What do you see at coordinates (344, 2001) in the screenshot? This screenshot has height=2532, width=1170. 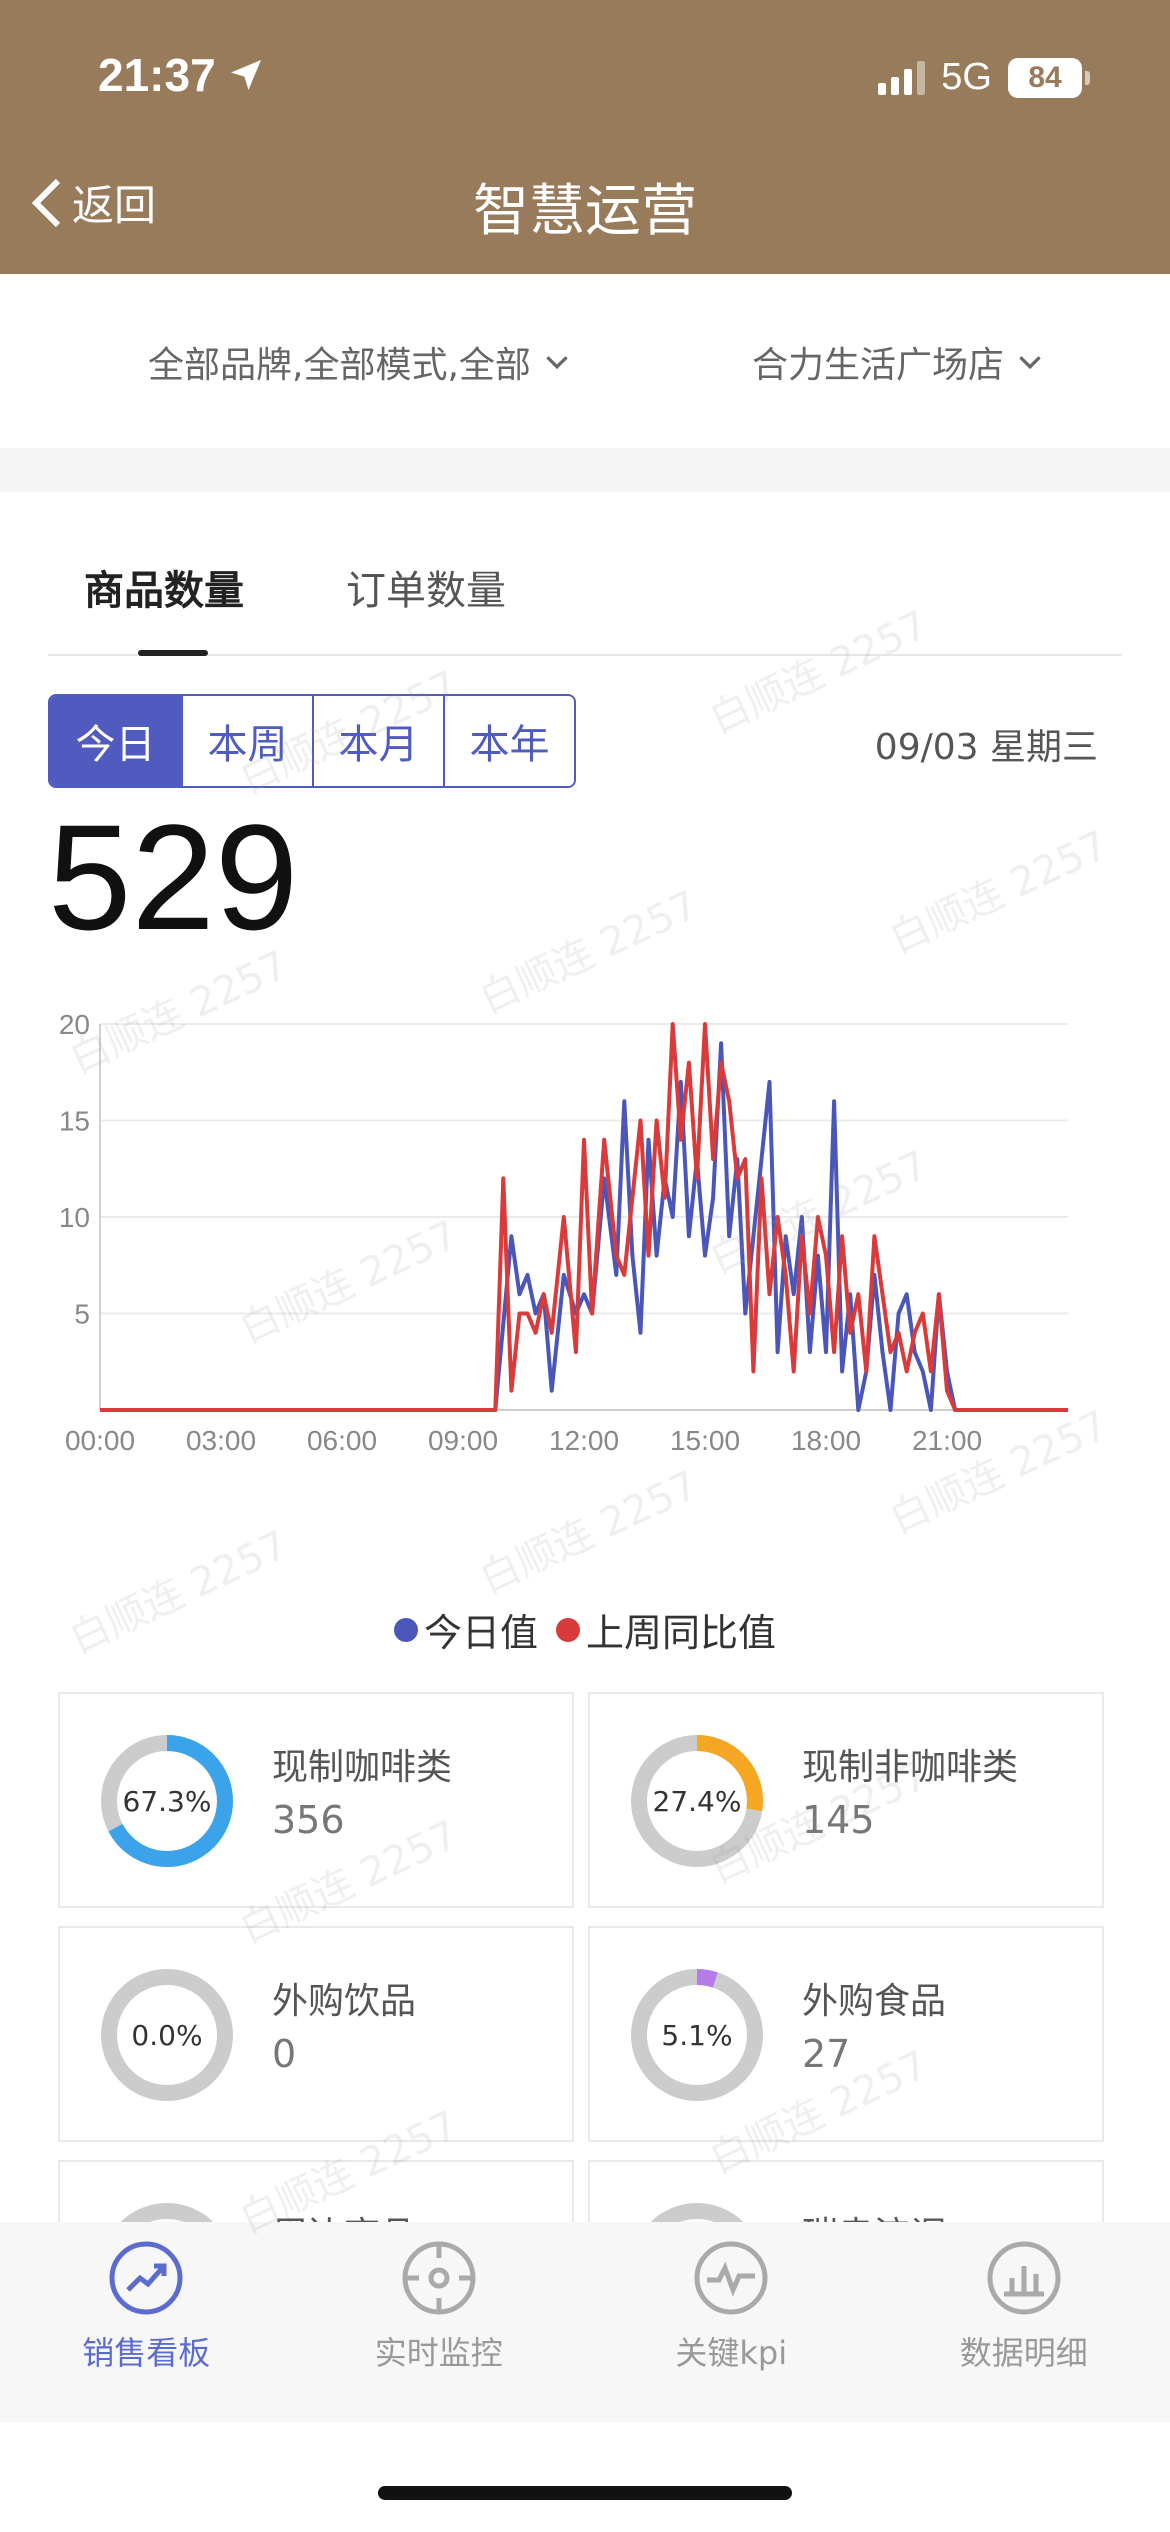 I see `category-name: 外购饮品` at bounding box center [344, 2001].